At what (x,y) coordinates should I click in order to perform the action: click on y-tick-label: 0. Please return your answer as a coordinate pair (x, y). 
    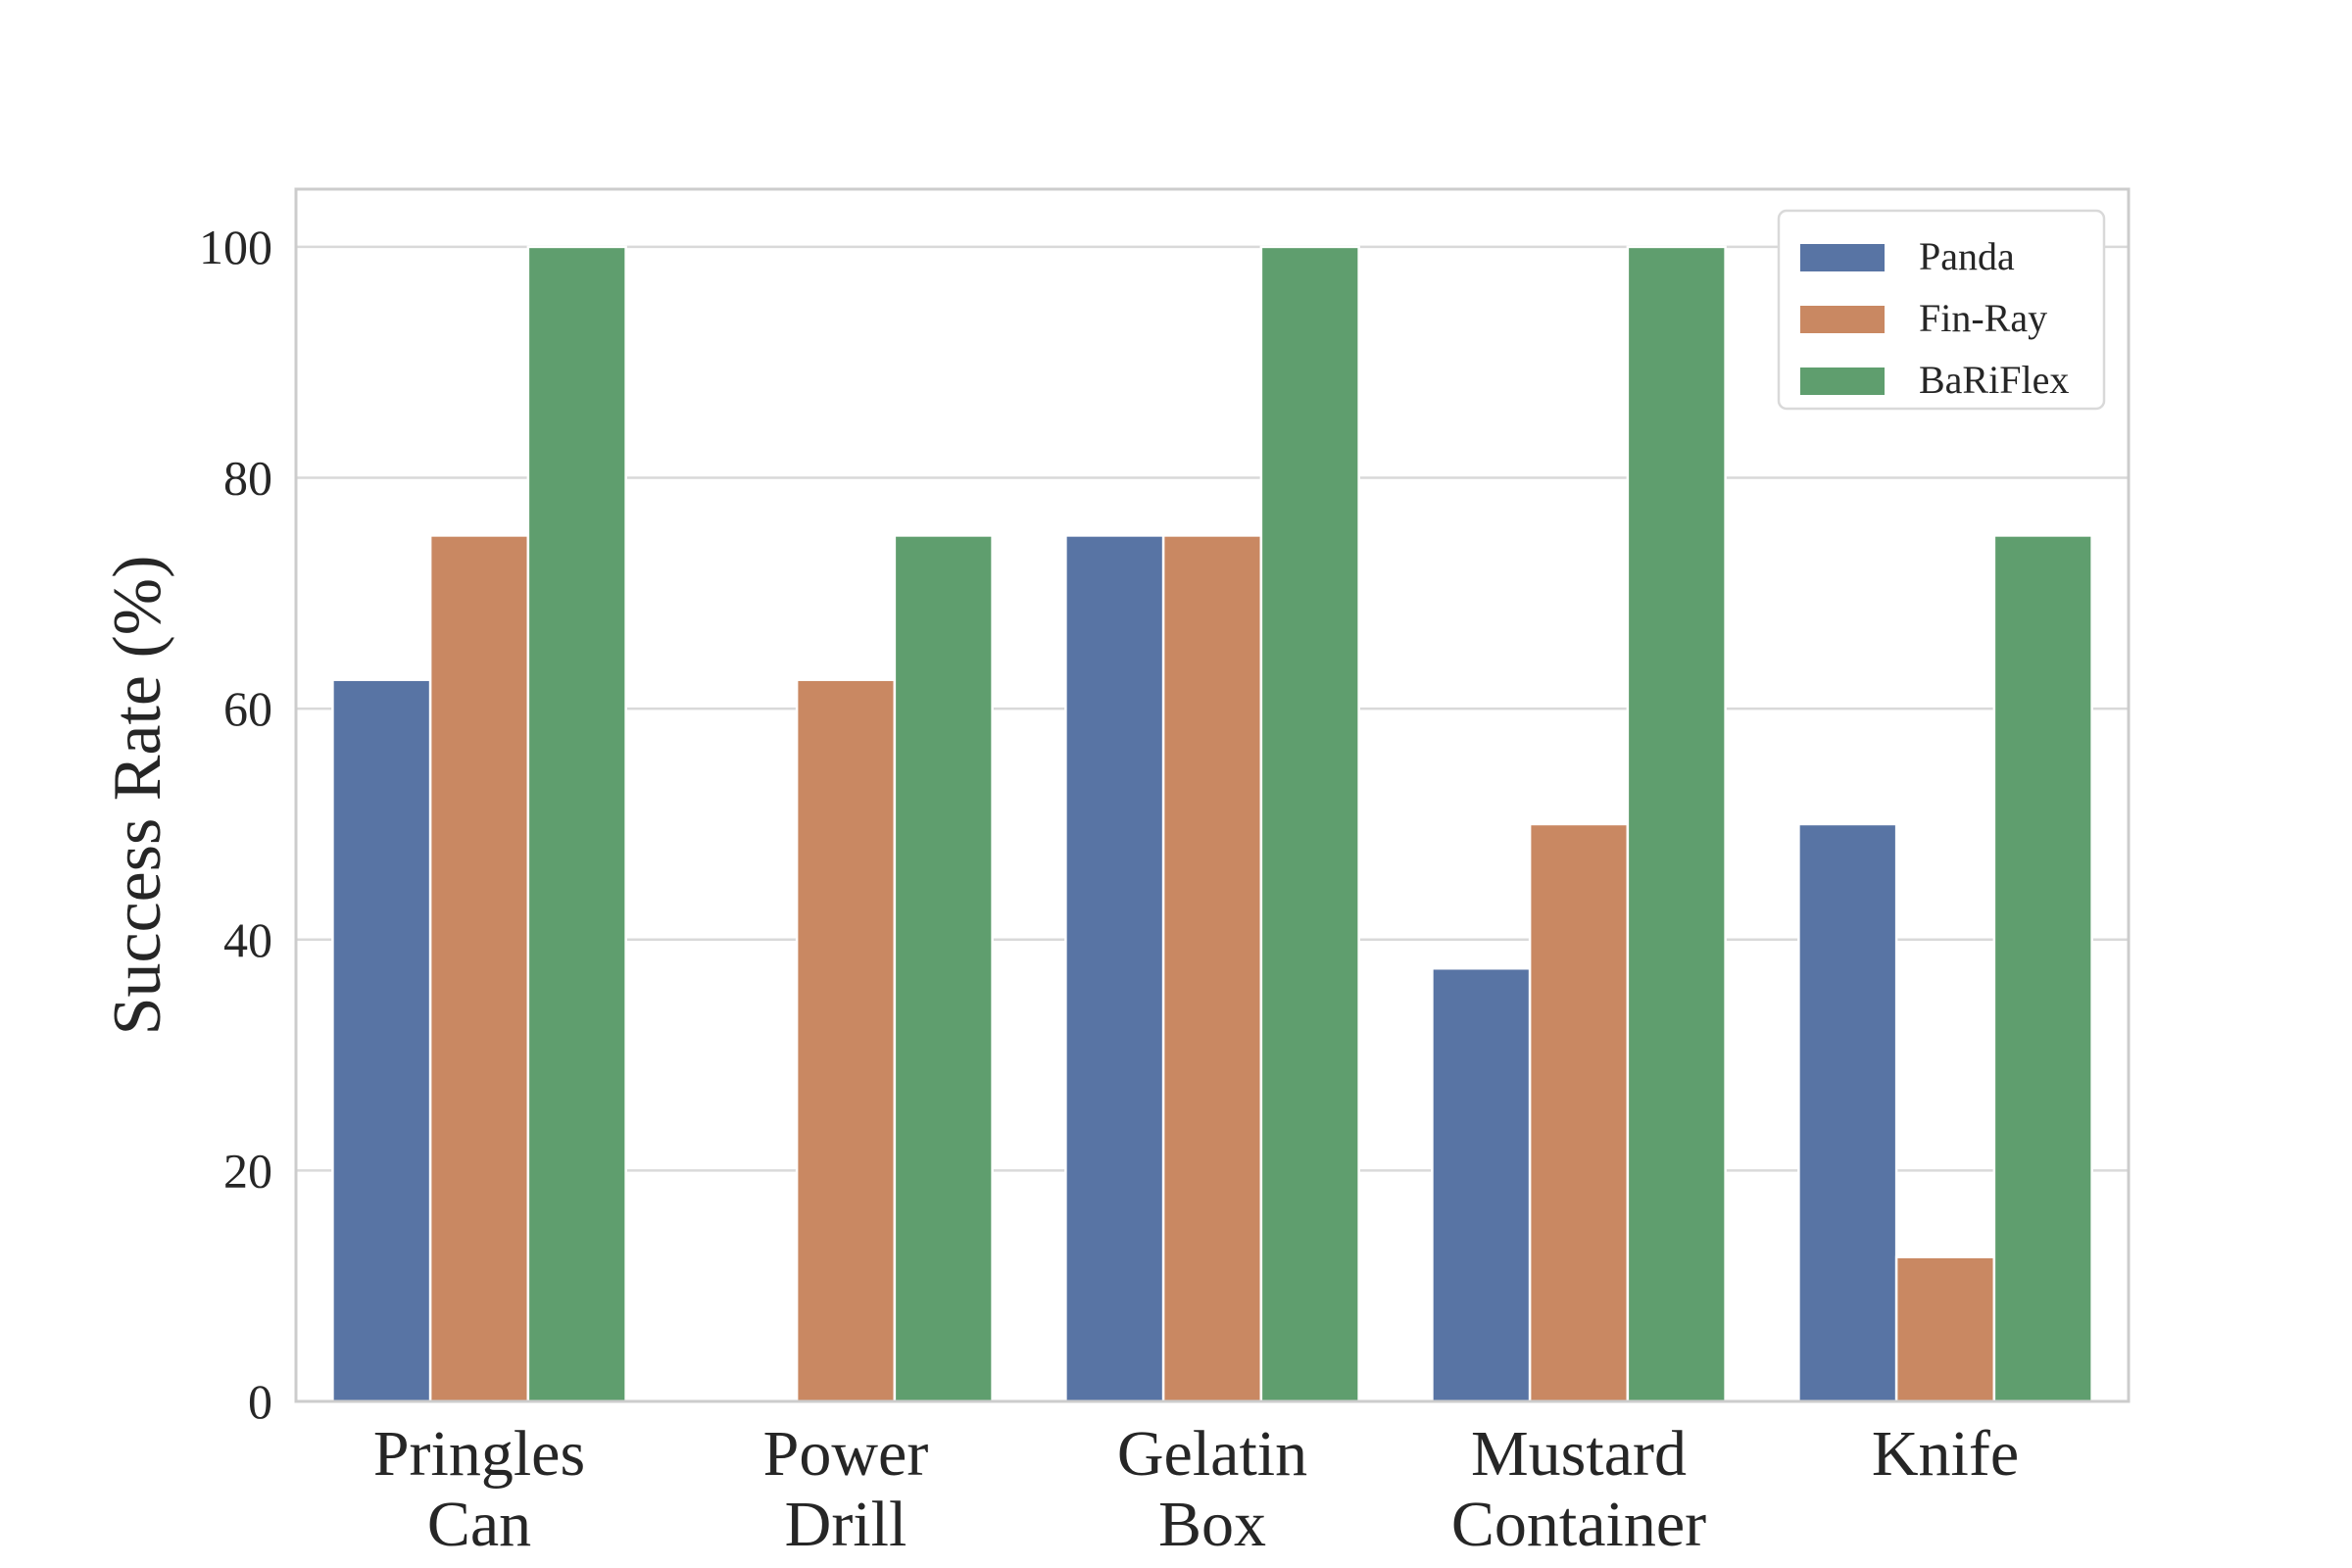
    Looking at the image, I should click on (260, 1401).